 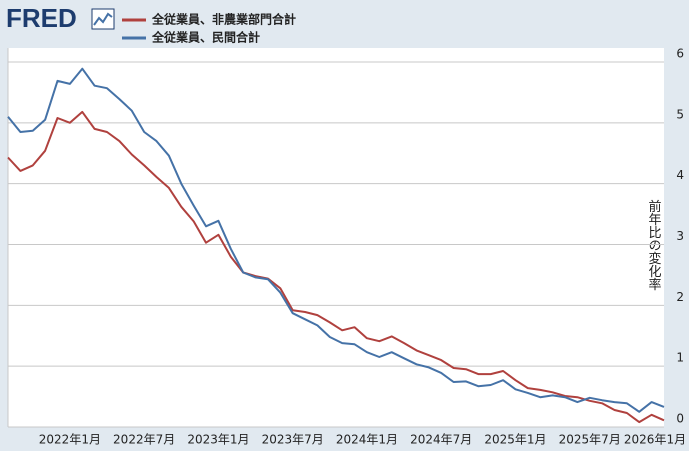 I want to click on x-tick-label: 2023年7月, so click(x=293, y=440).